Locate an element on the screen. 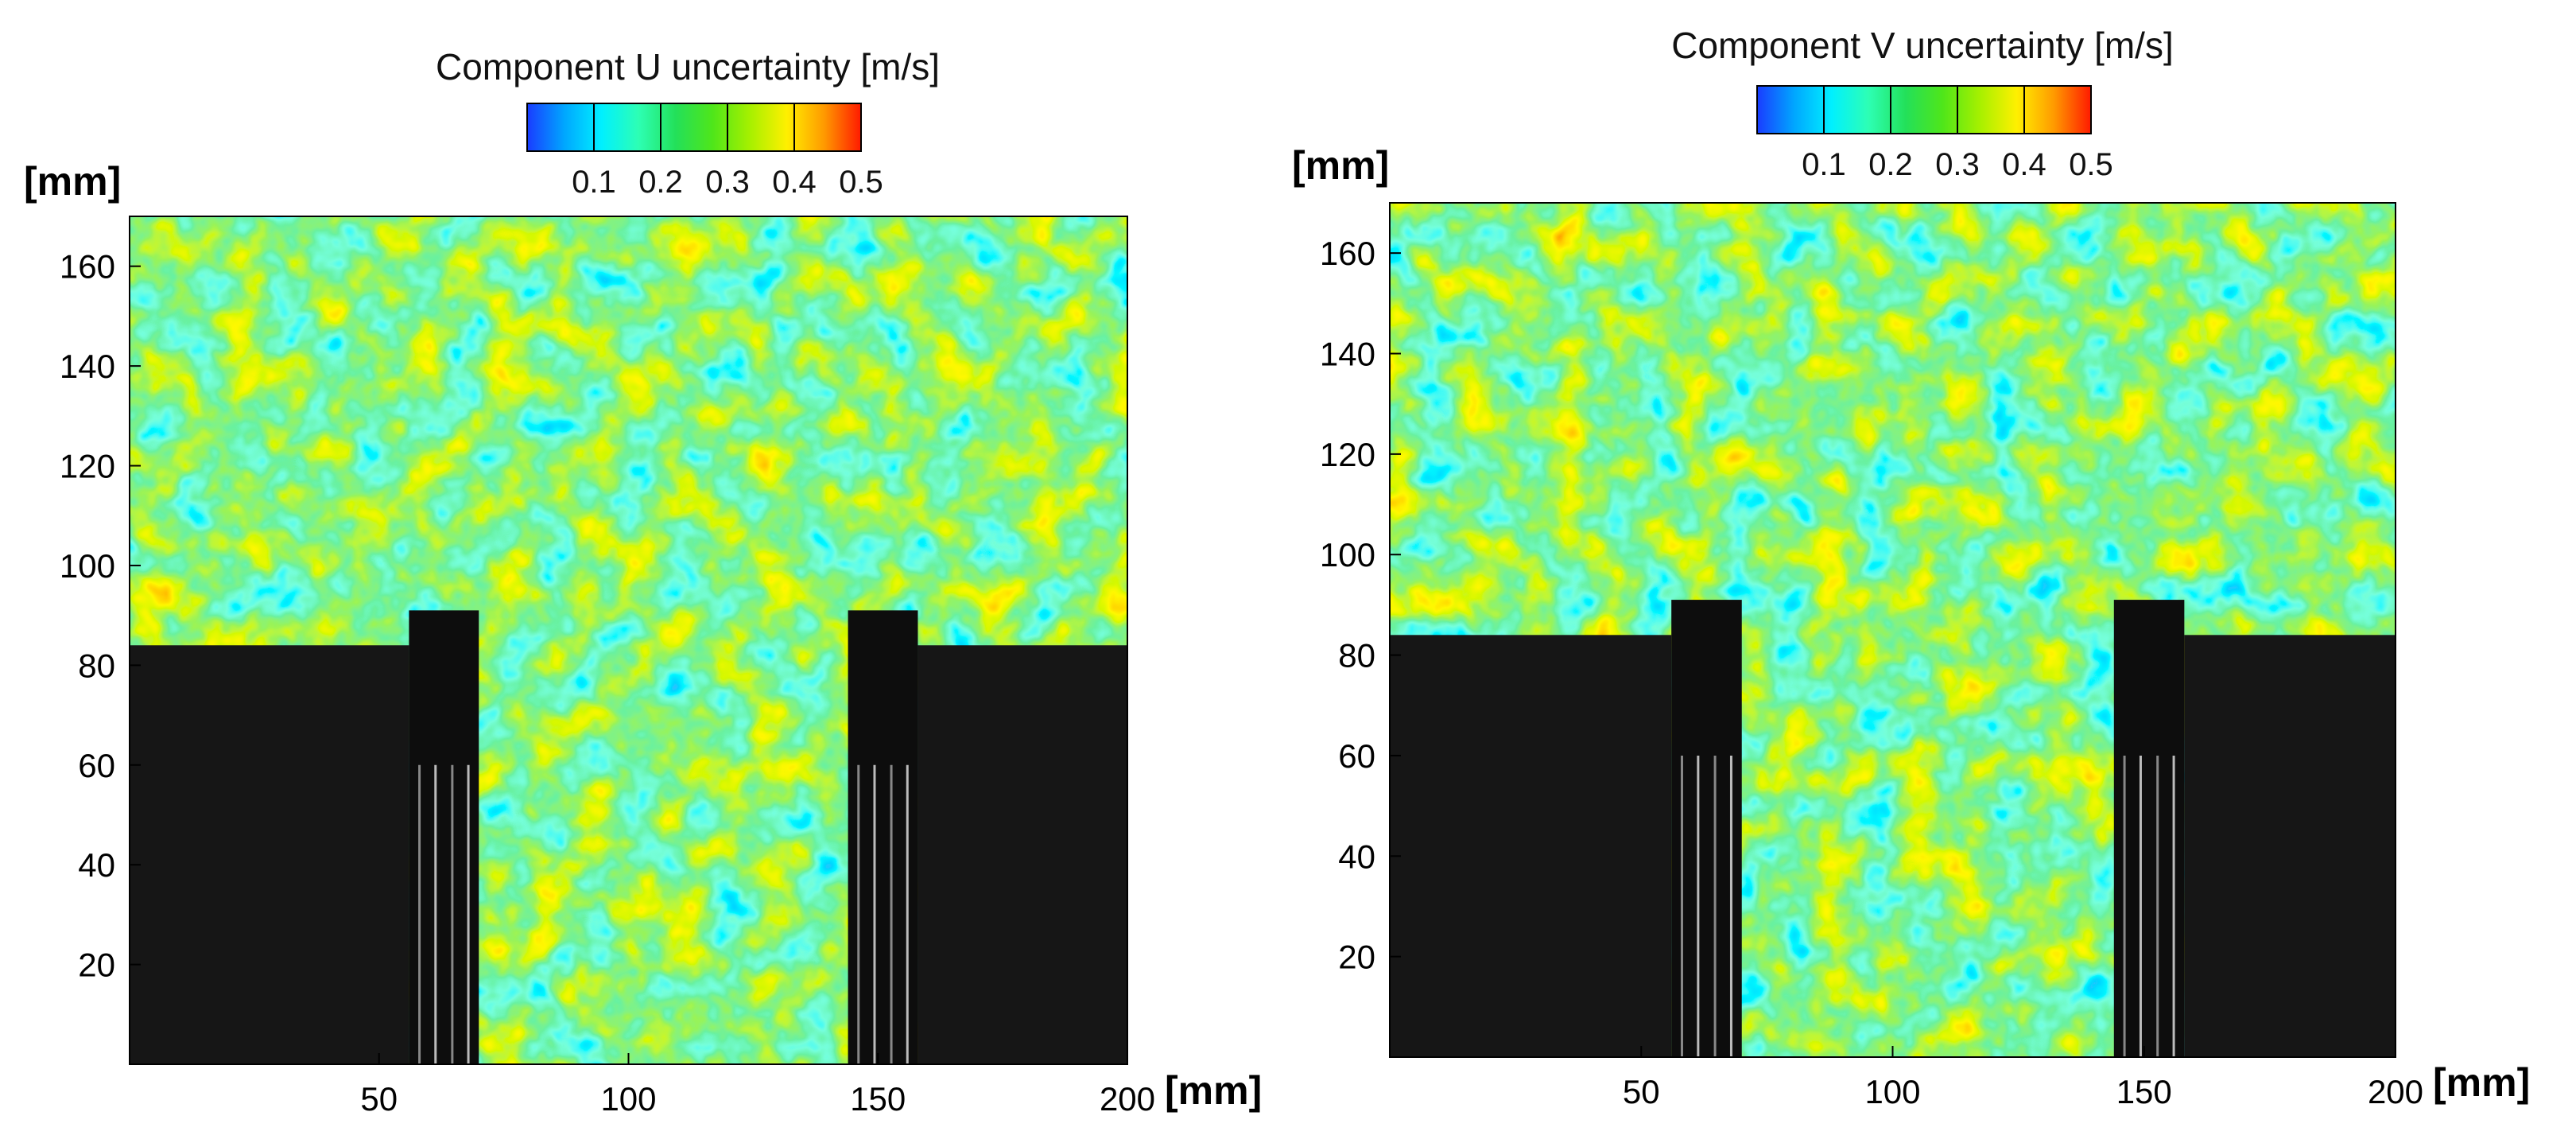  y-ticks-left: 20 40 60 80 100 120 140 160 is located at coordinates (101, 616).